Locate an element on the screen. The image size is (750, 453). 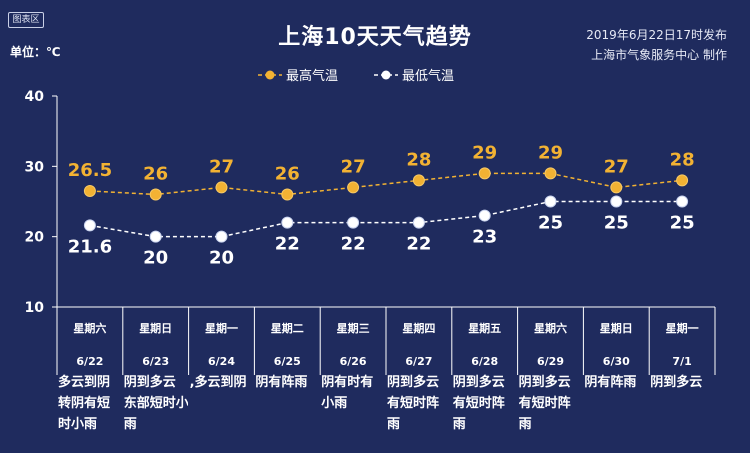
weather-desc: 阴有时有 小雨 is located at coordinates (353, 393).